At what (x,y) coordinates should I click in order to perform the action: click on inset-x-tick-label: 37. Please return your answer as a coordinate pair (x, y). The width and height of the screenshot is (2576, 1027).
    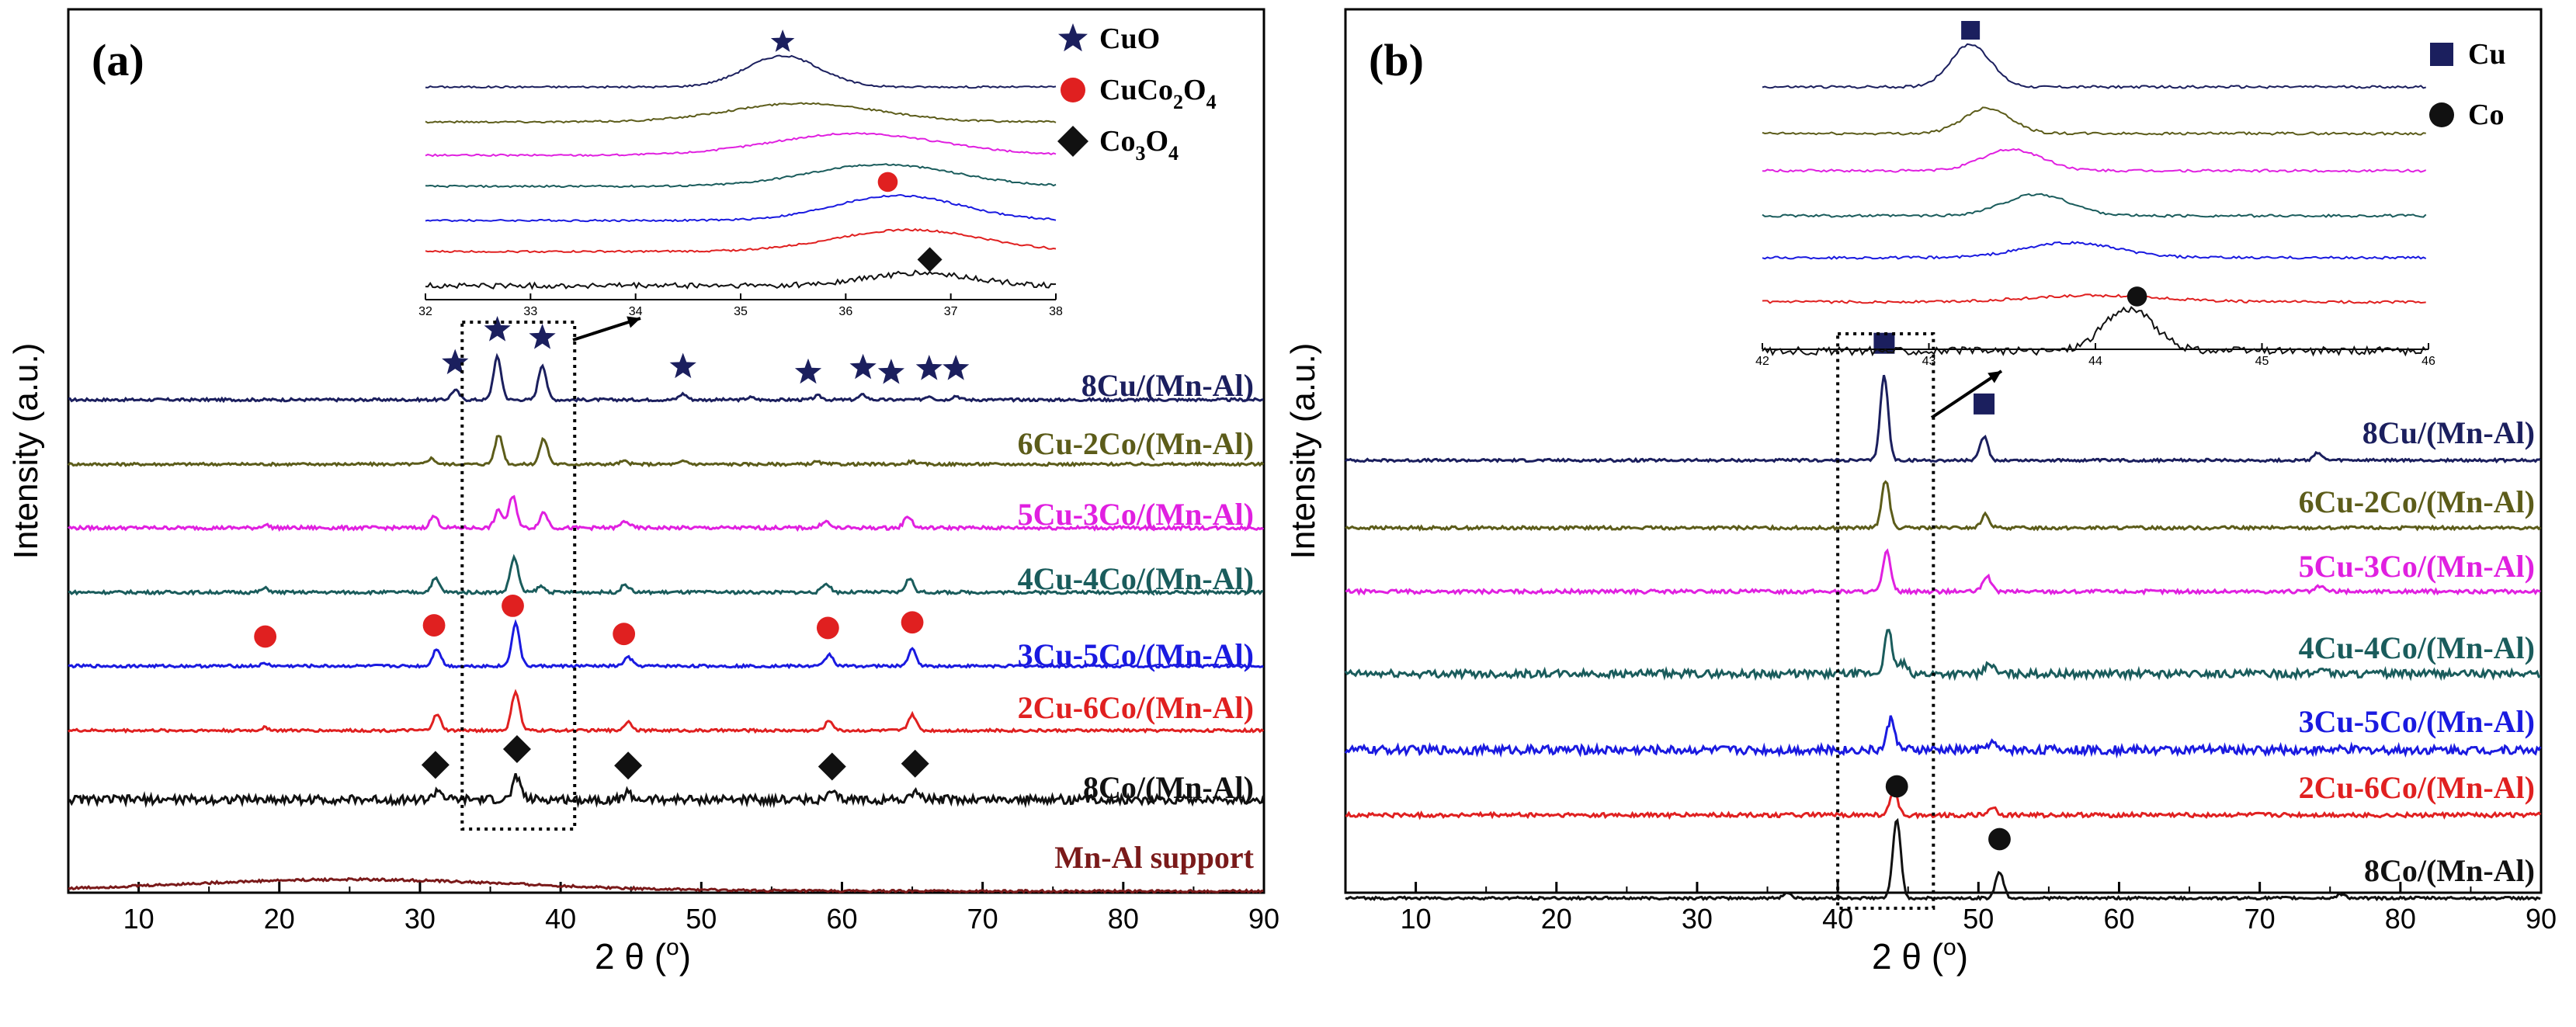
    Looking at the image, I should click on (951, 311).